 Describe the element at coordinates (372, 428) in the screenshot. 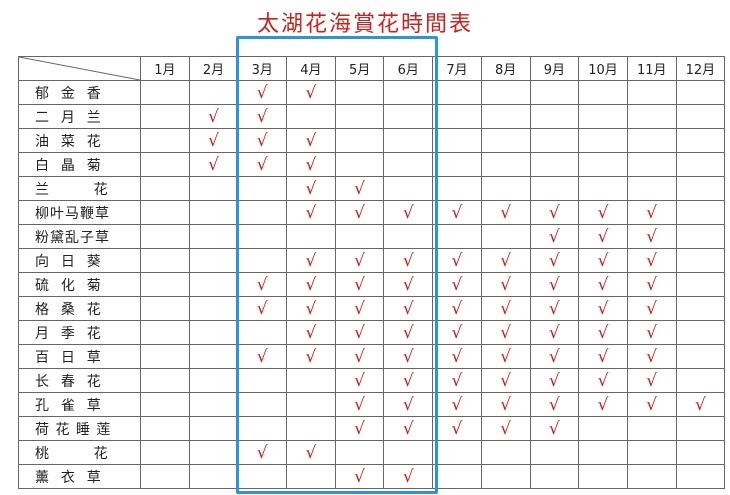

I see `table-row: 荷 花 睡 莲 √ √ √ √ √` at that location.